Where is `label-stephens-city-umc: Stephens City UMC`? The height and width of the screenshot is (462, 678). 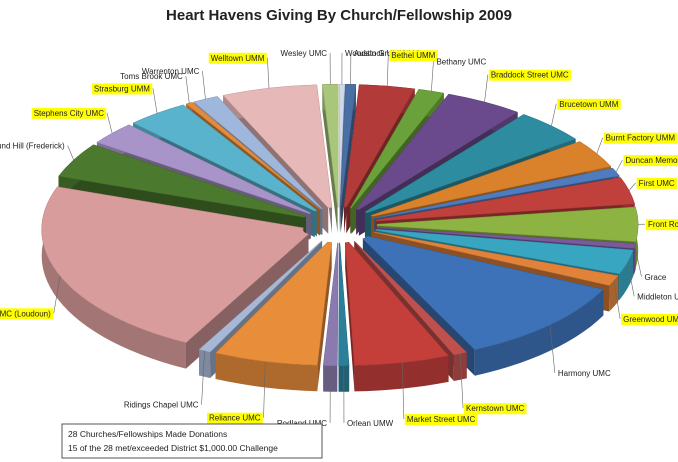 label-stephens-city-umc: Stephens City UMC is located at coordinates (69, 113).